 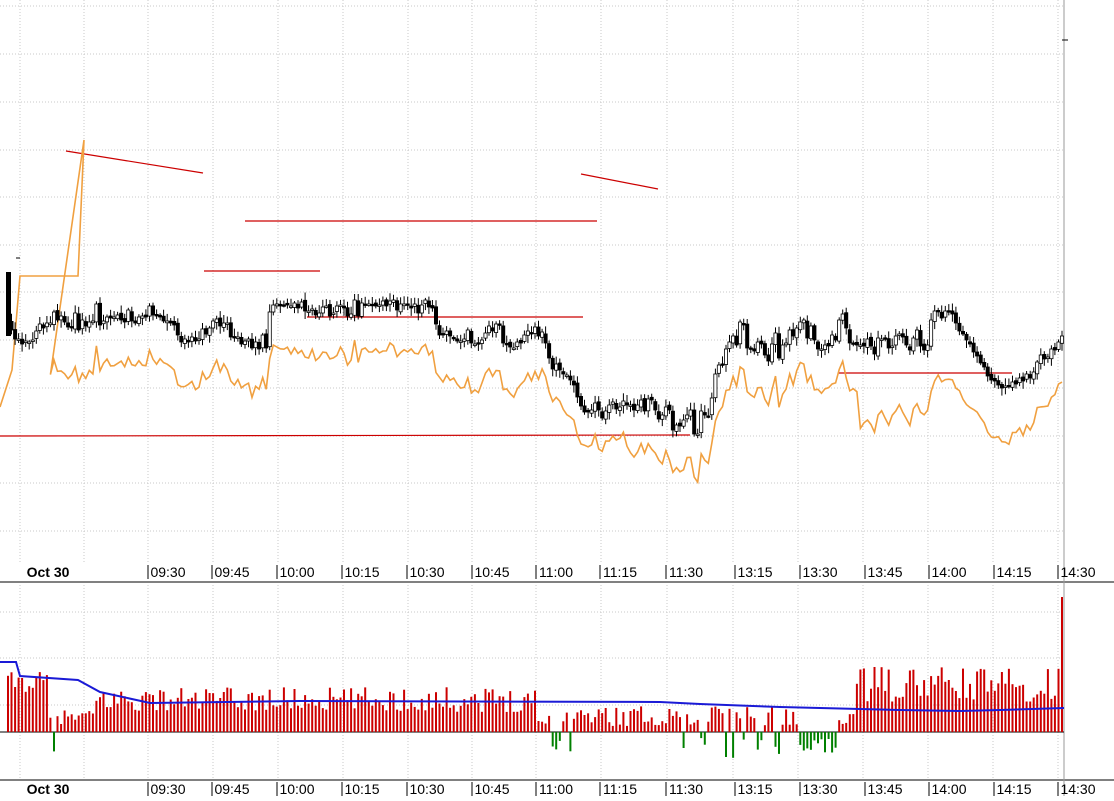 What do you see at coordinates (1013, 788) in the screenshot?
I see `volume-x-tick-label-14: 14:15` at bounding box center [1013, 788].